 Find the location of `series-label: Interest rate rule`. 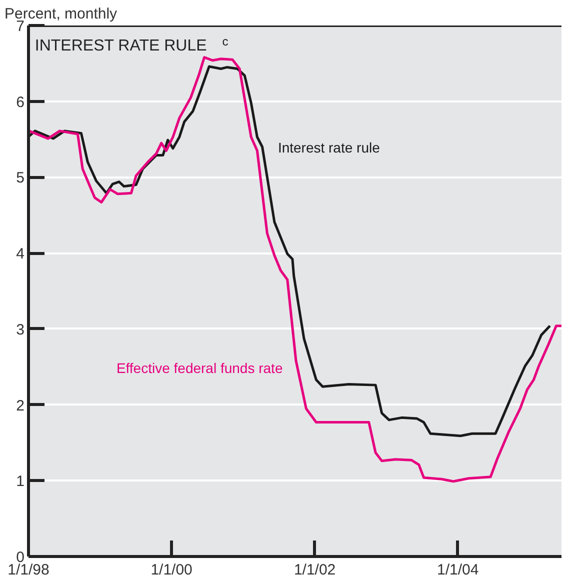

series-label: Interest rate rule is located at coordinates (329, 148).